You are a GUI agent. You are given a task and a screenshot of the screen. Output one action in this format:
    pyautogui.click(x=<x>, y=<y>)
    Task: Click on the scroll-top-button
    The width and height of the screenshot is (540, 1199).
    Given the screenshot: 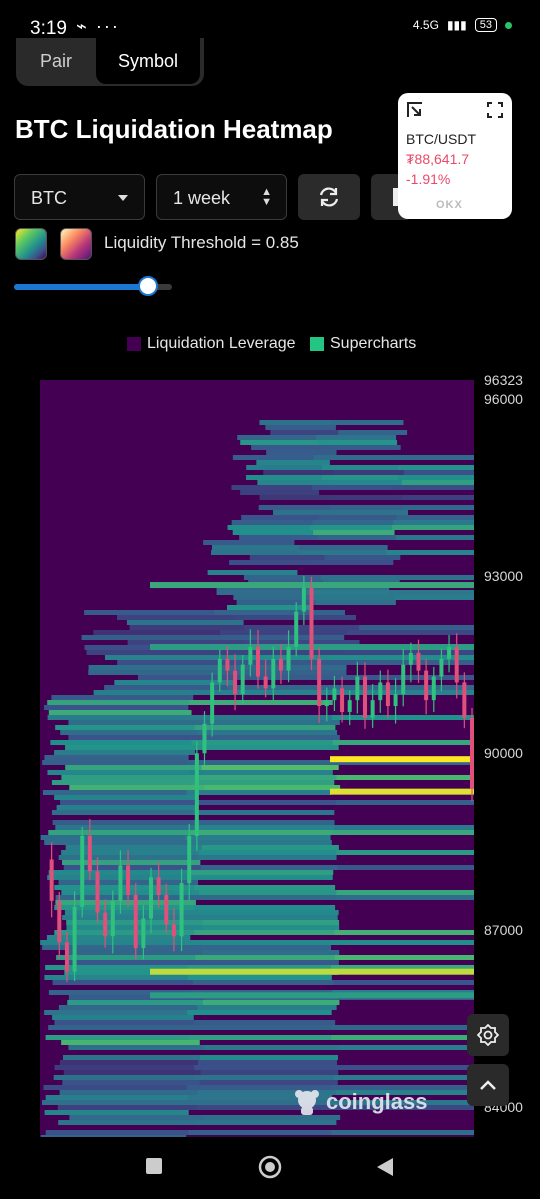 What is the action you would take?
    pyautogui.click(x=488, y=1085)
    